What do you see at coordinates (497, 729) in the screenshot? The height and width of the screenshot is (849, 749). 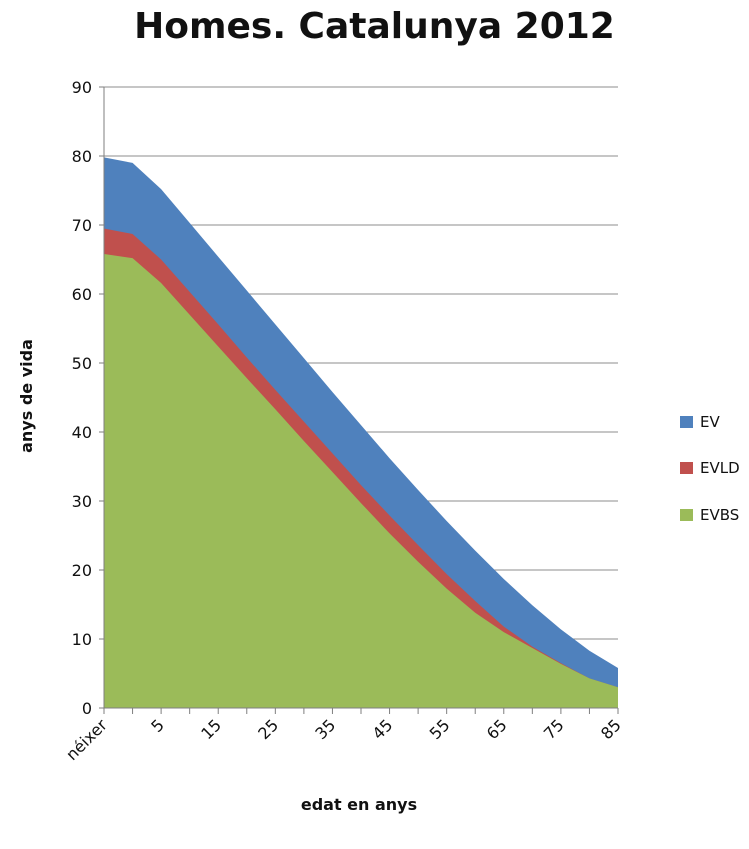 I see `x-tick-label: 65` at bounding box center [497, 729].